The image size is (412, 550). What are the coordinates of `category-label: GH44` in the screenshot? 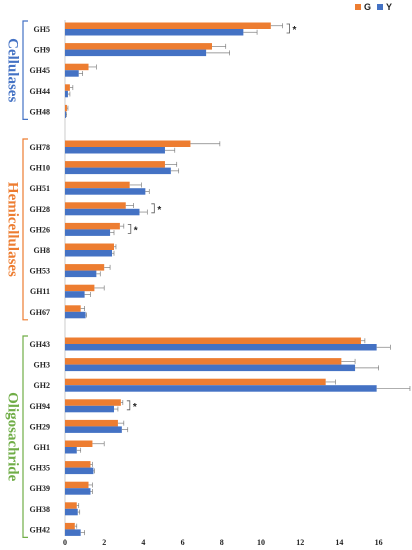 It's located at (40, 91).